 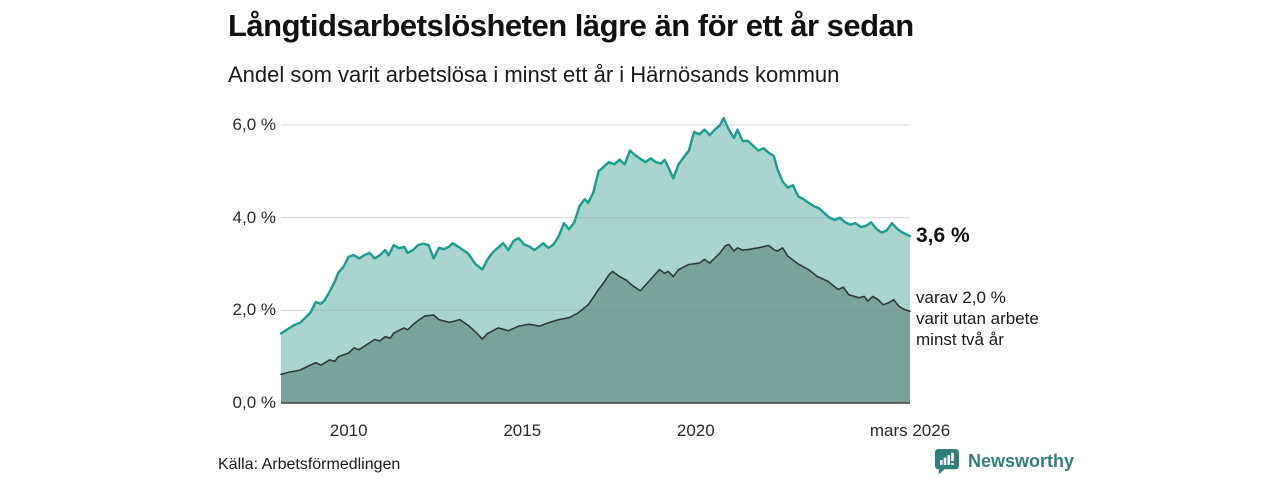 I want to click on line-two-years, so click(x=595, y=309).